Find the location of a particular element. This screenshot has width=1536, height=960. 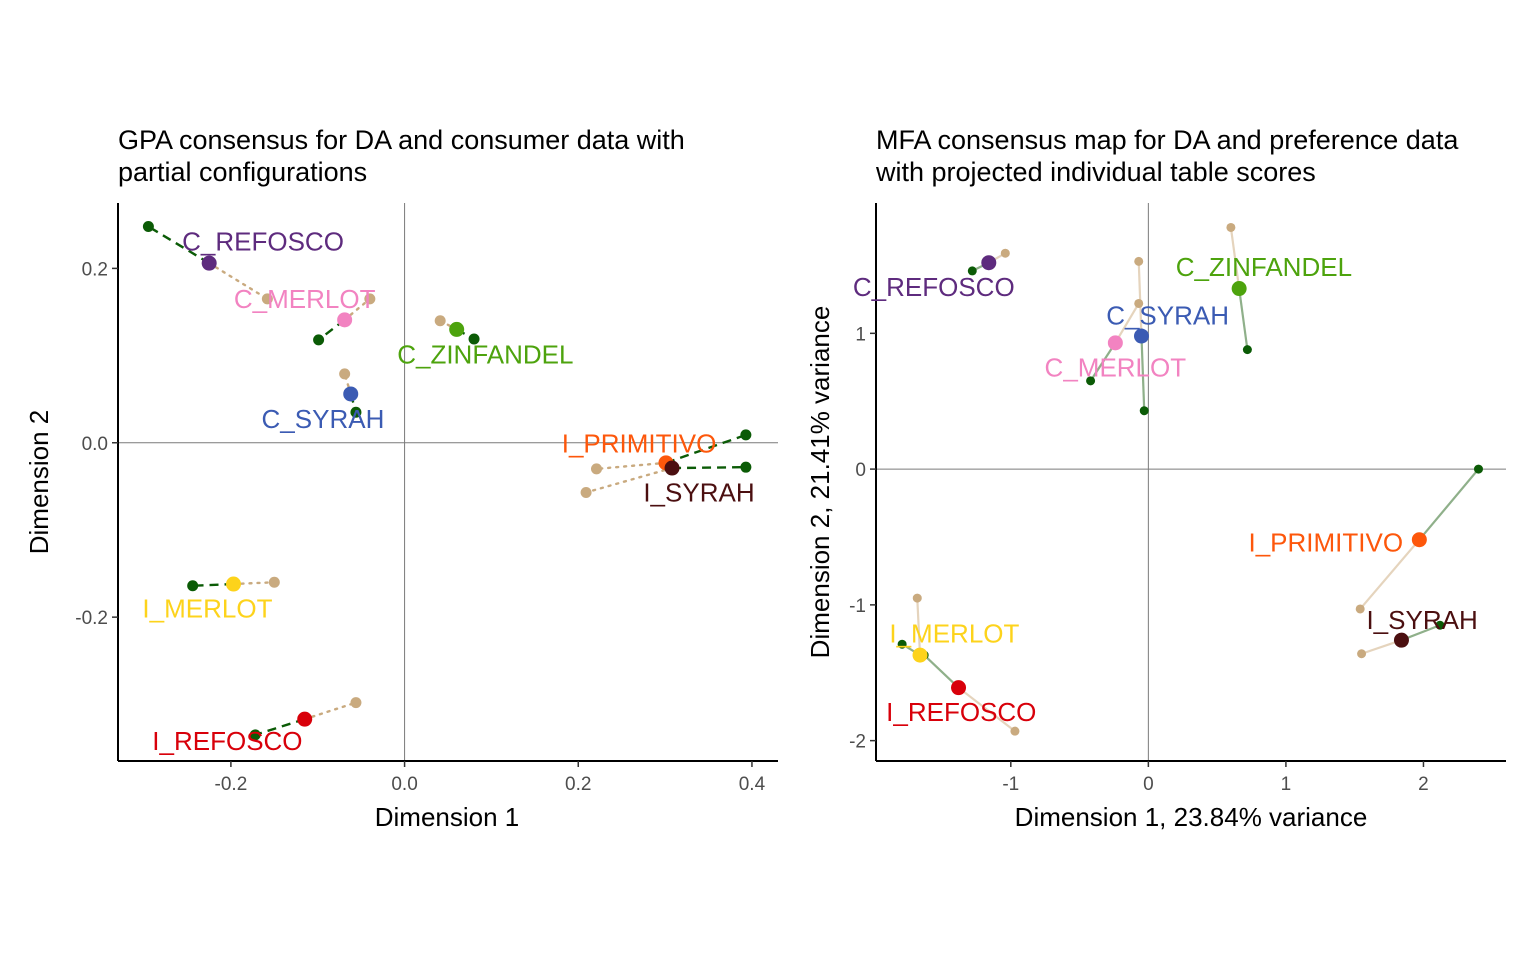

gpa-consensus-point-c-syrah is located at coordinates (351, 394).